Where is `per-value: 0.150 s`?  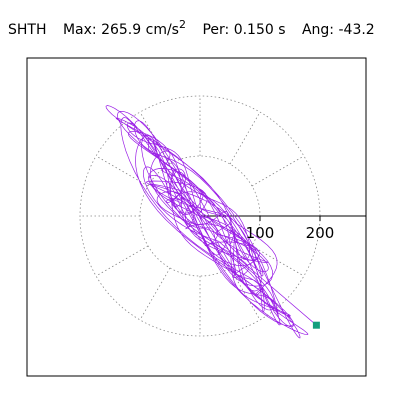
per-value: 0.150 s is located at coordinates (259, 30).